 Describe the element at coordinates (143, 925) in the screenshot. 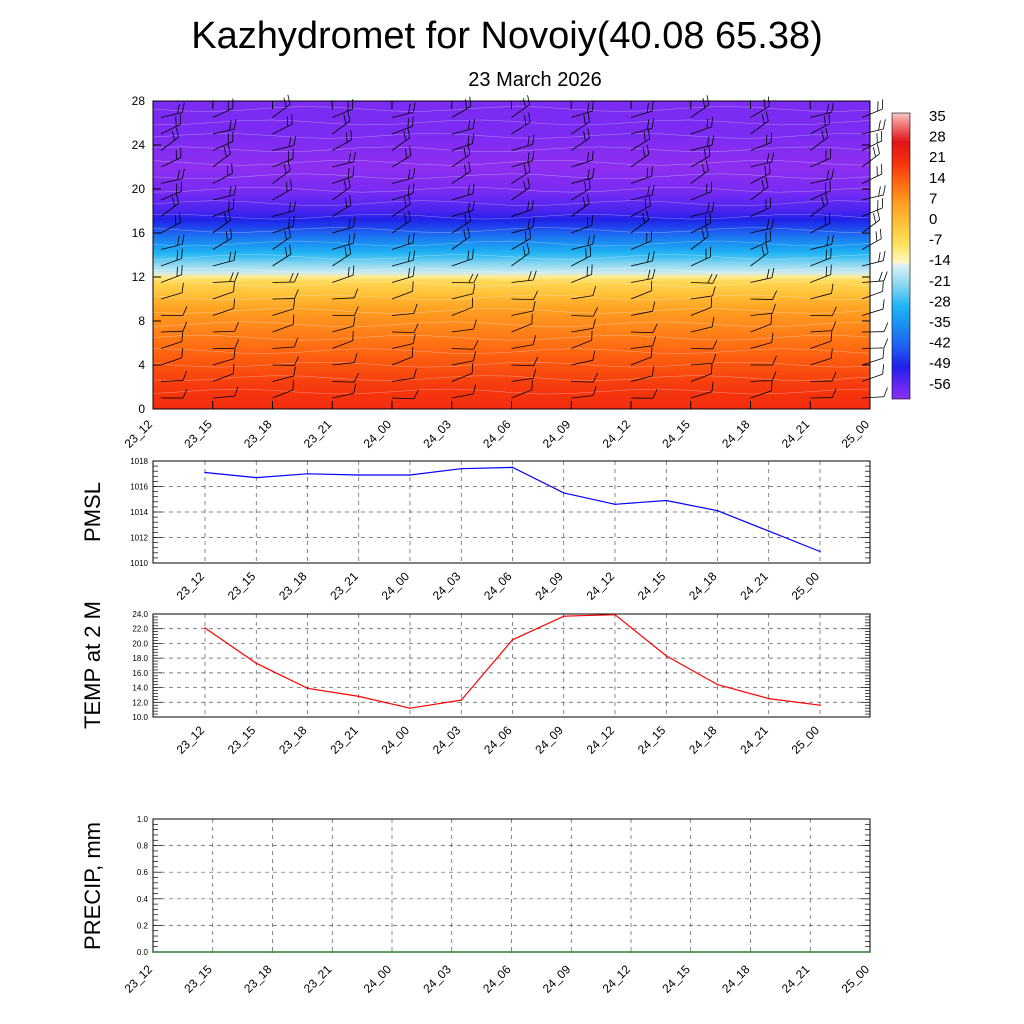

I see `y-tick-label: 0.2` at that location.